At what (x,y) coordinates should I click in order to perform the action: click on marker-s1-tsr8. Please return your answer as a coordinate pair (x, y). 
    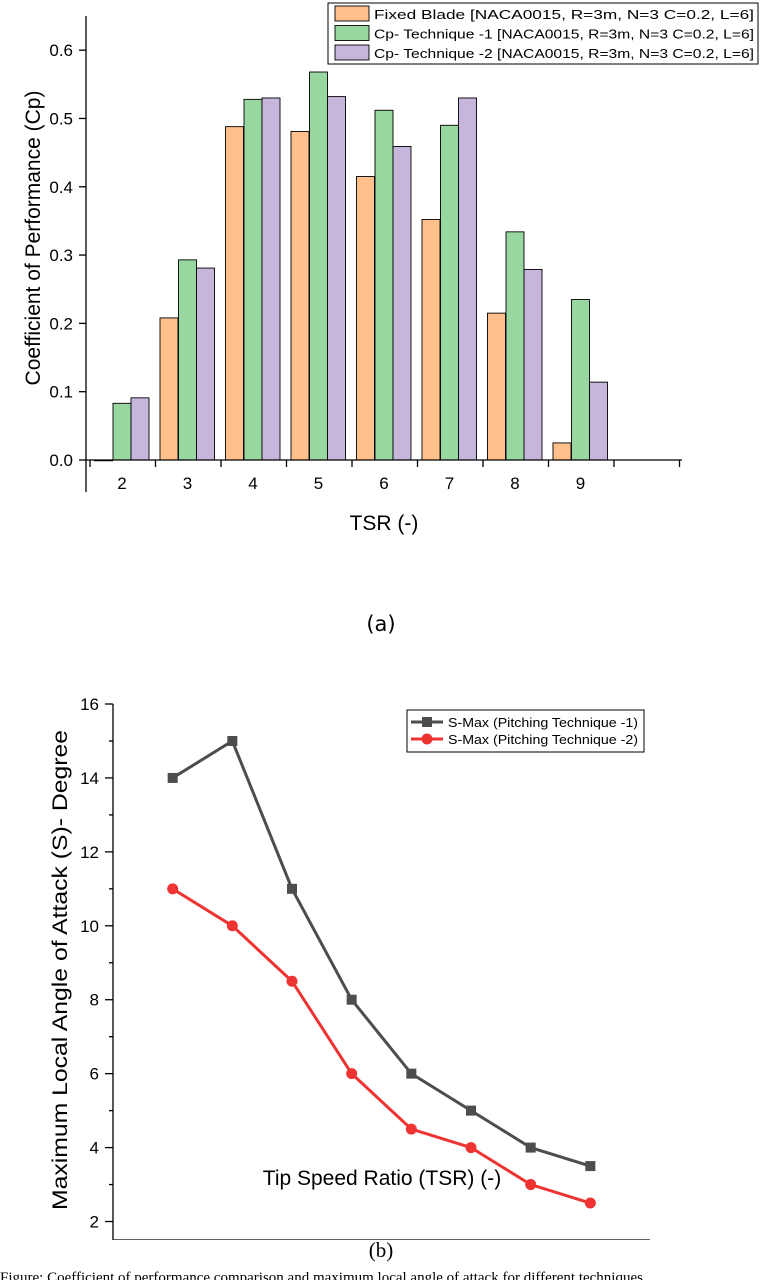
    Looking at the image, I should click on (530, 1147).